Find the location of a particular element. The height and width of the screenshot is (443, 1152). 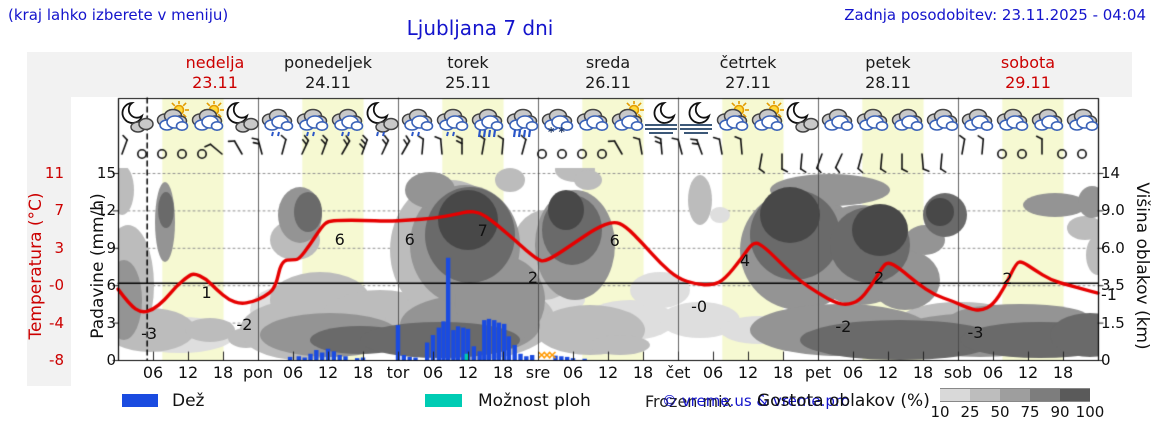

weather-icon-snow: * * is located at coordinates (556, 120).